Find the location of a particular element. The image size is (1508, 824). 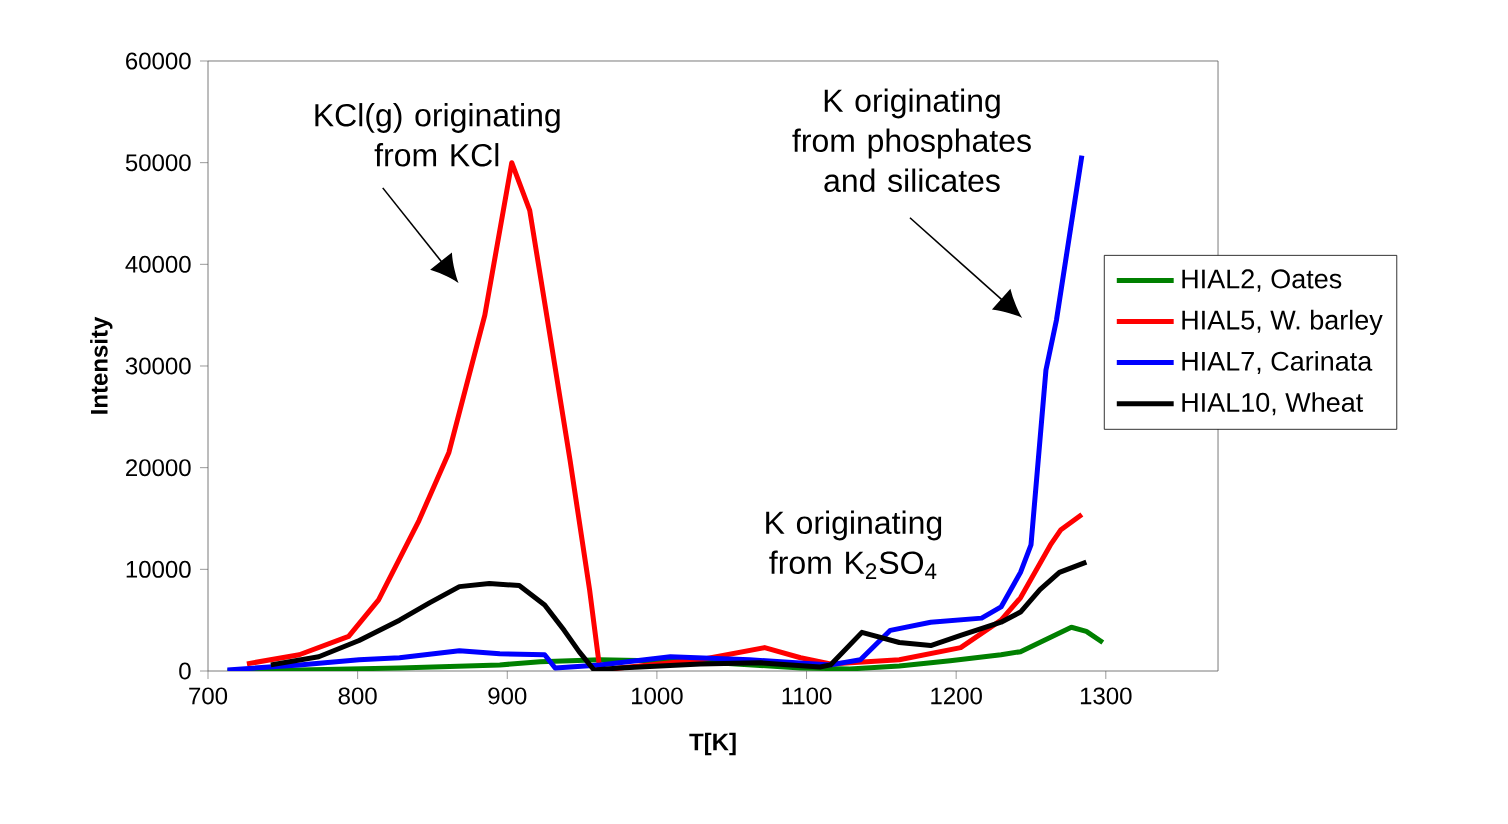

legend-label: HIAL10, Wheat is located at coordinates (1273, 404).